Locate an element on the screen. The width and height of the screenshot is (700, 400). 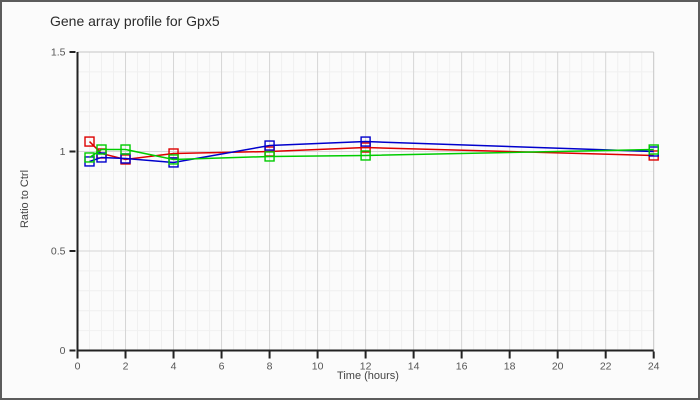
y-tick-label: 0.5 is located at coordinates (58, 252).